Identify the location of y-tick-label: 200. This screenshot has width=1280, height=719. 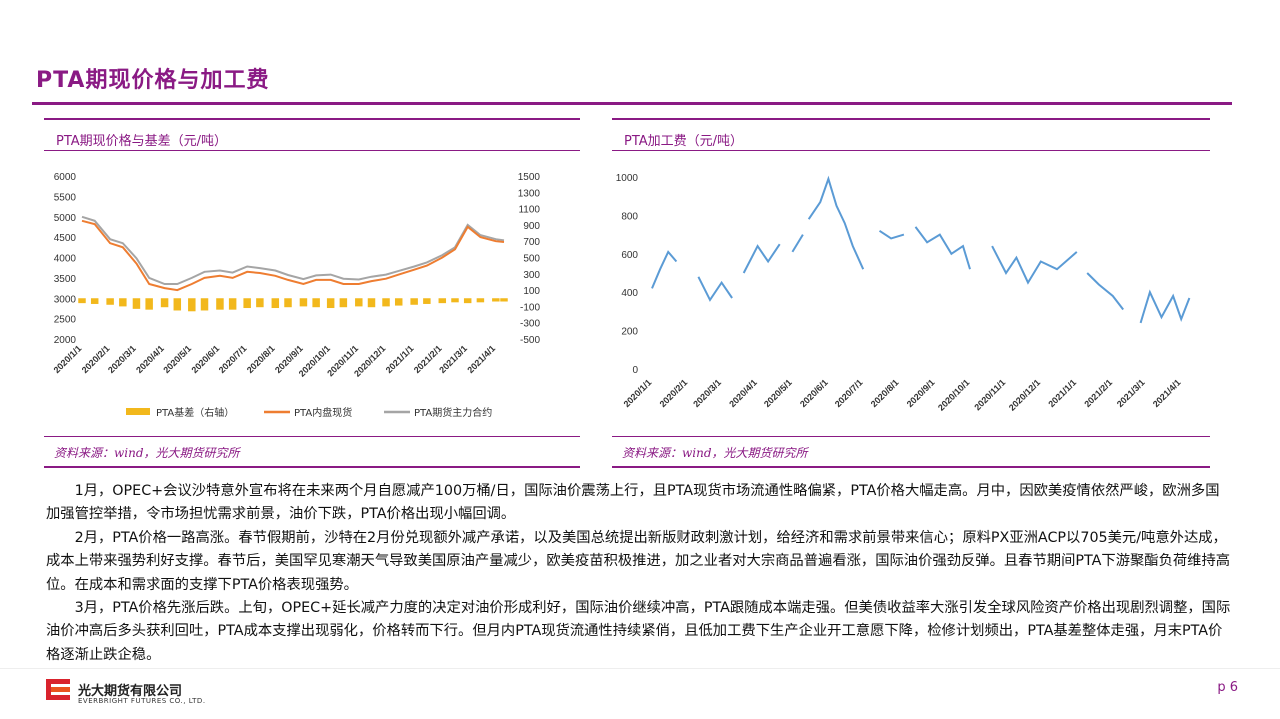
(629, 332).